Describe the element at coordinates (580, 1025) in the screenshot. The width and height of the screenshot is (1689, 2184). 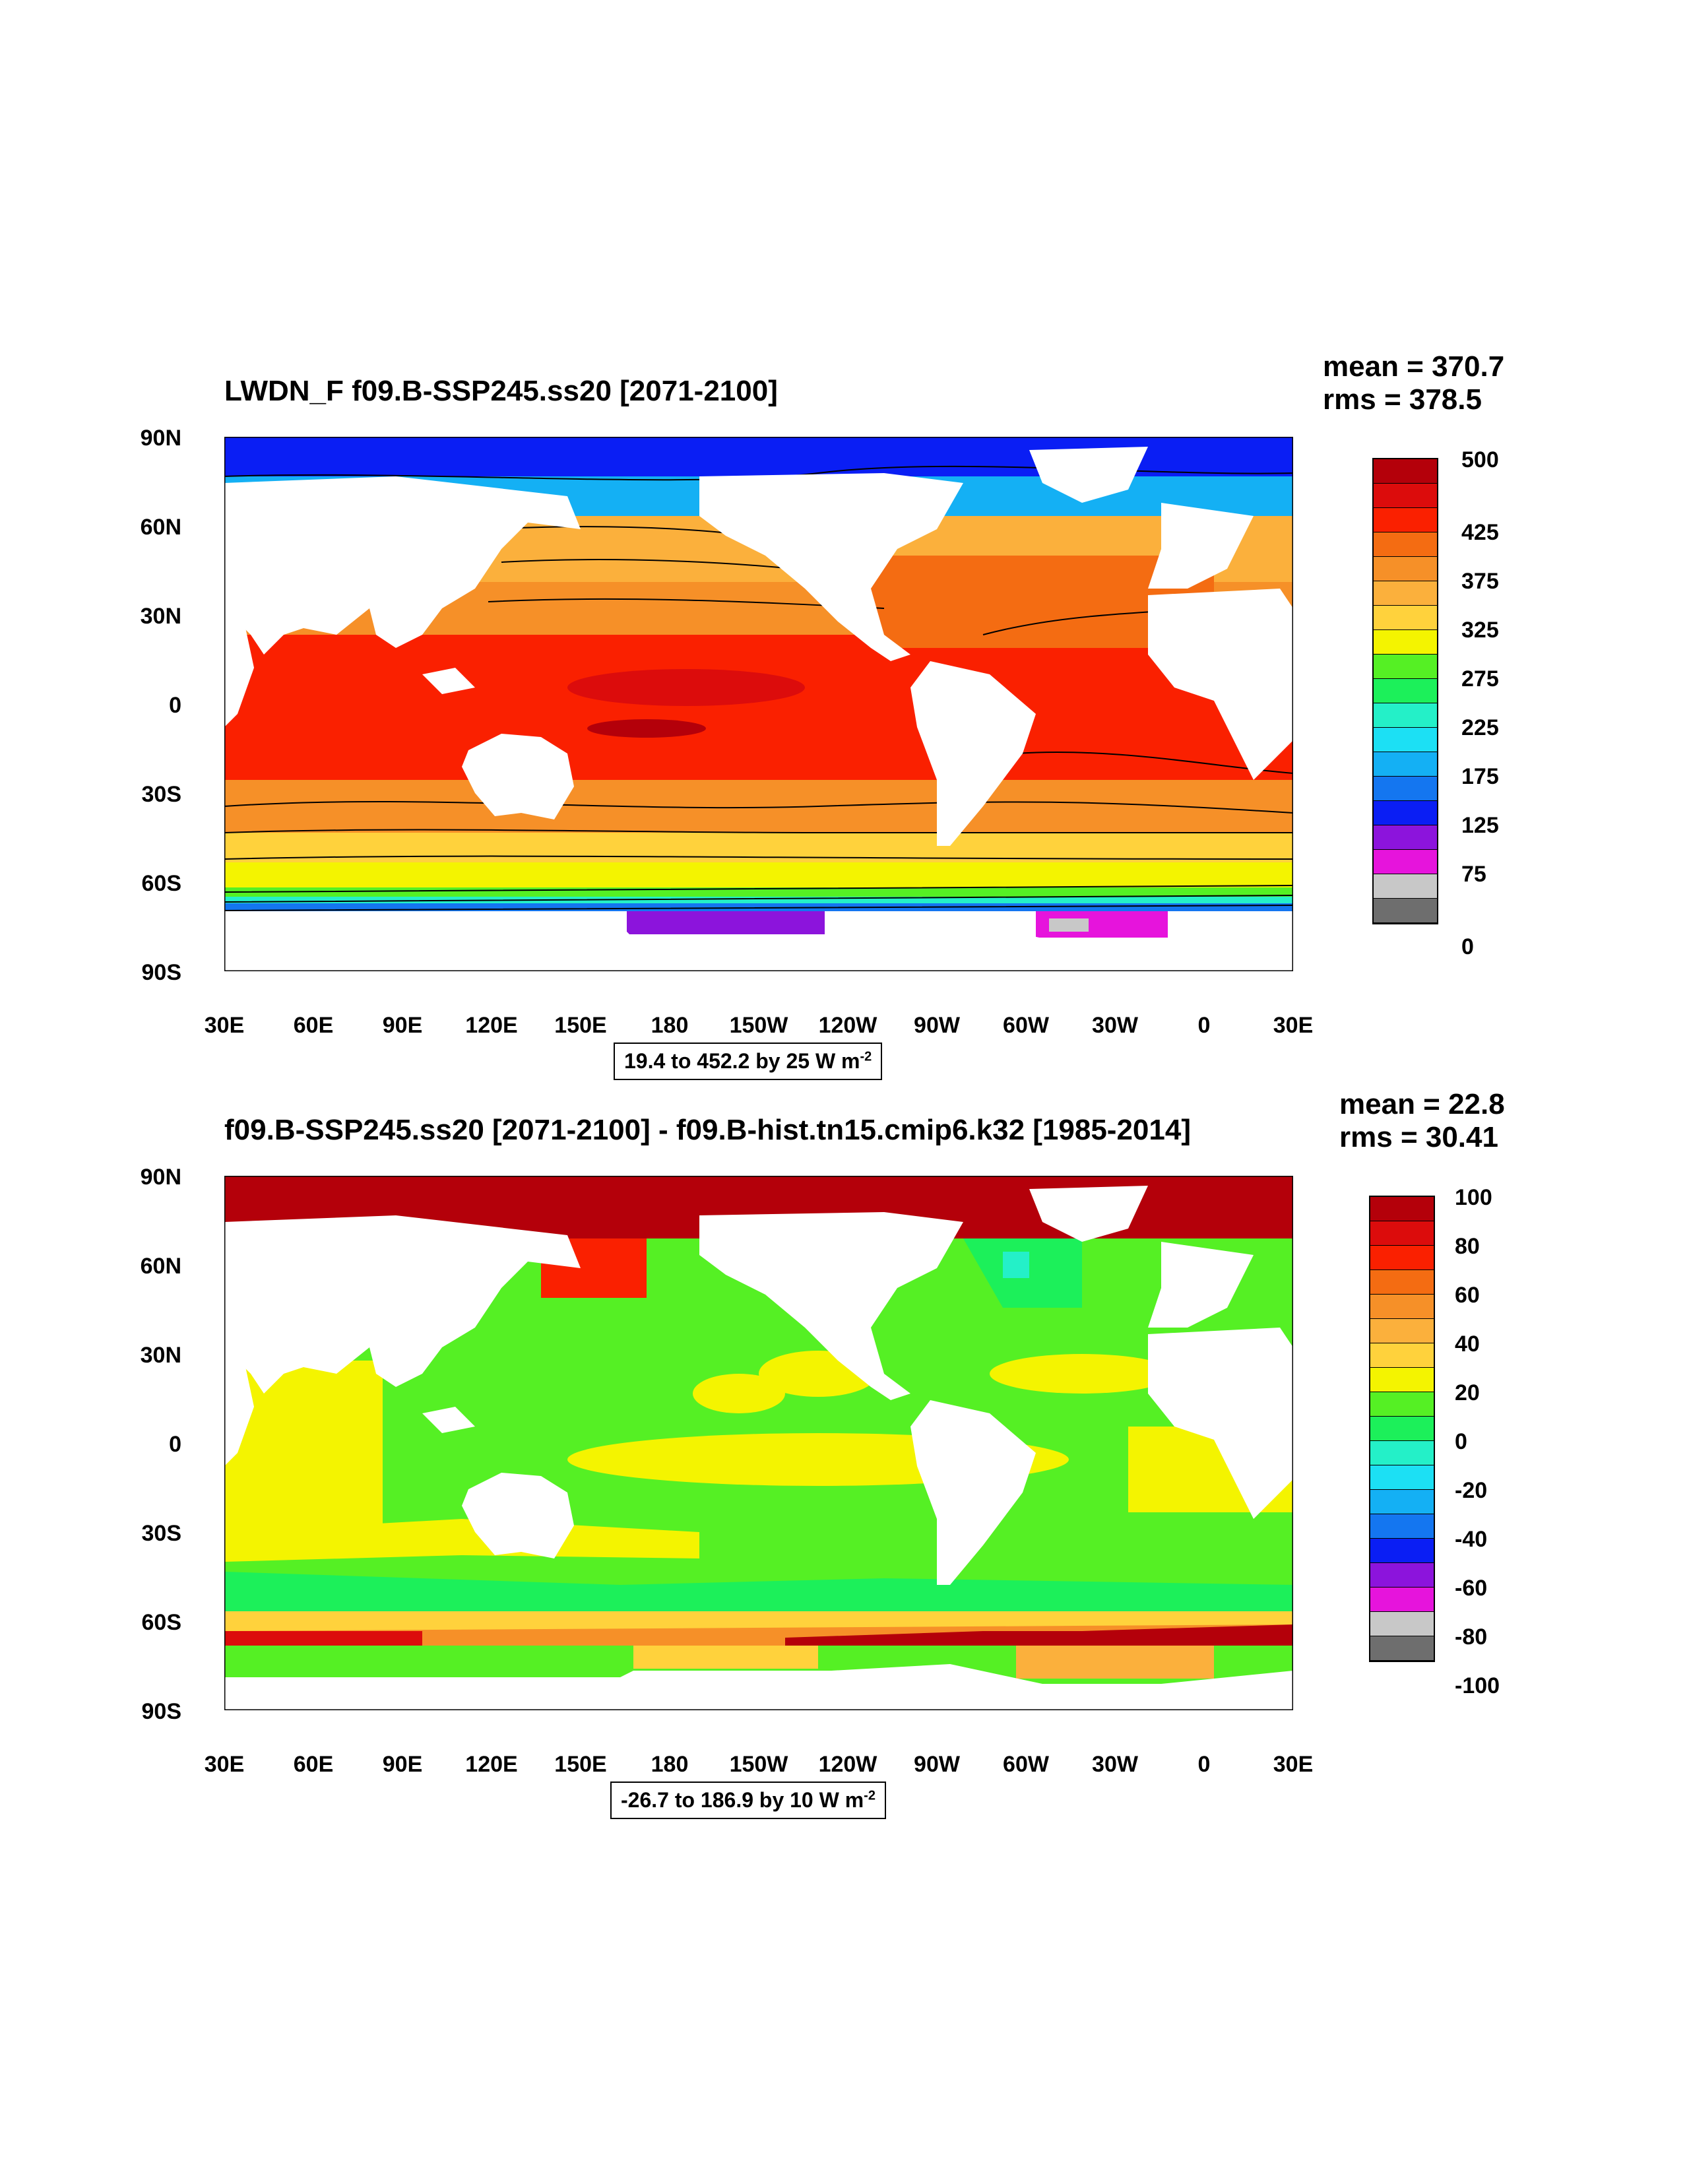
I see `lon-label: 150E` at that location.